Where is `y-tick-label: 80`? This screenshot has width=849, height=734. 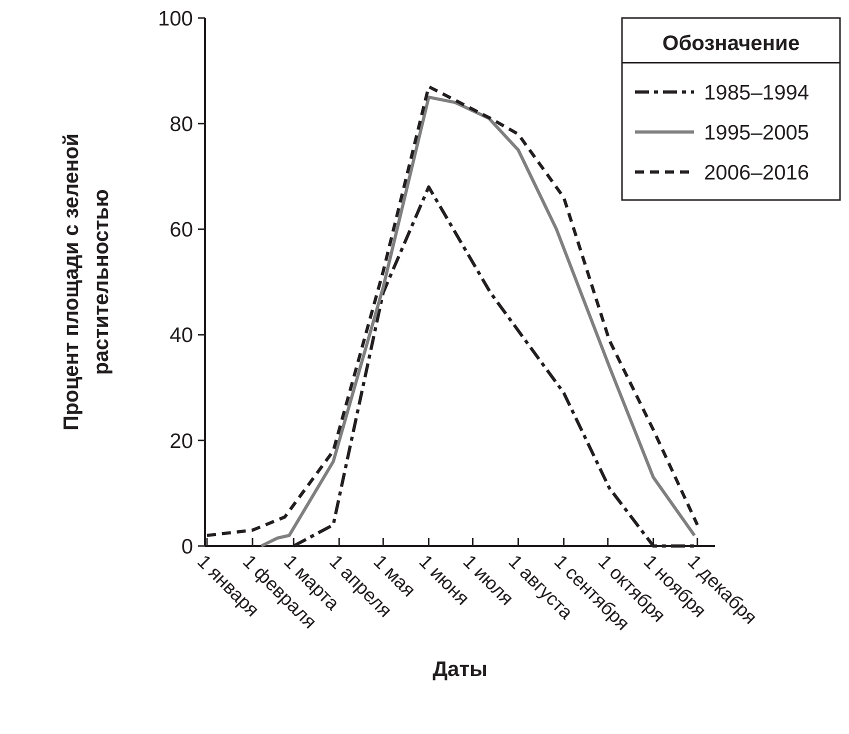
y-tick-label: 80 is located at coordinates (181, 124).